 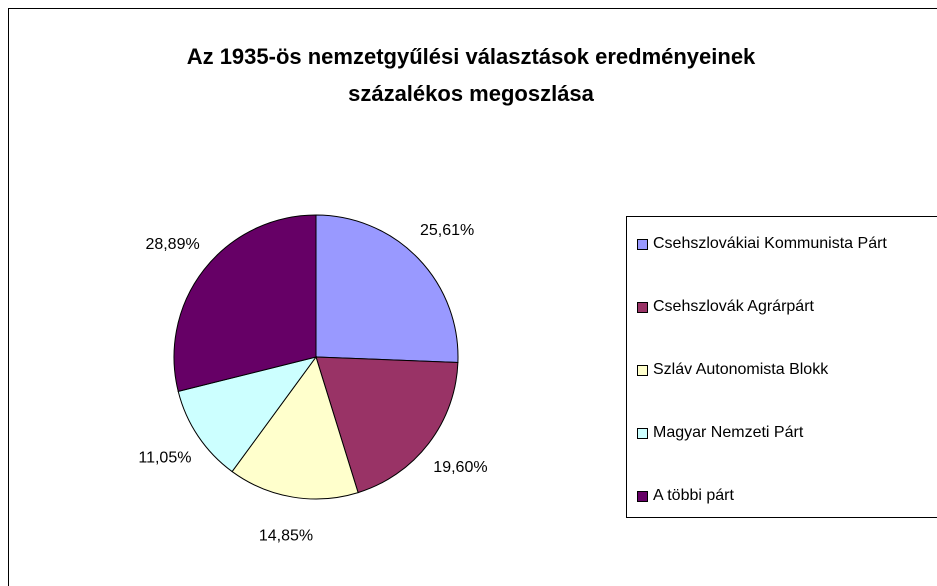 I want to click on data-label: 19,60%, so click(x=460, y=467).